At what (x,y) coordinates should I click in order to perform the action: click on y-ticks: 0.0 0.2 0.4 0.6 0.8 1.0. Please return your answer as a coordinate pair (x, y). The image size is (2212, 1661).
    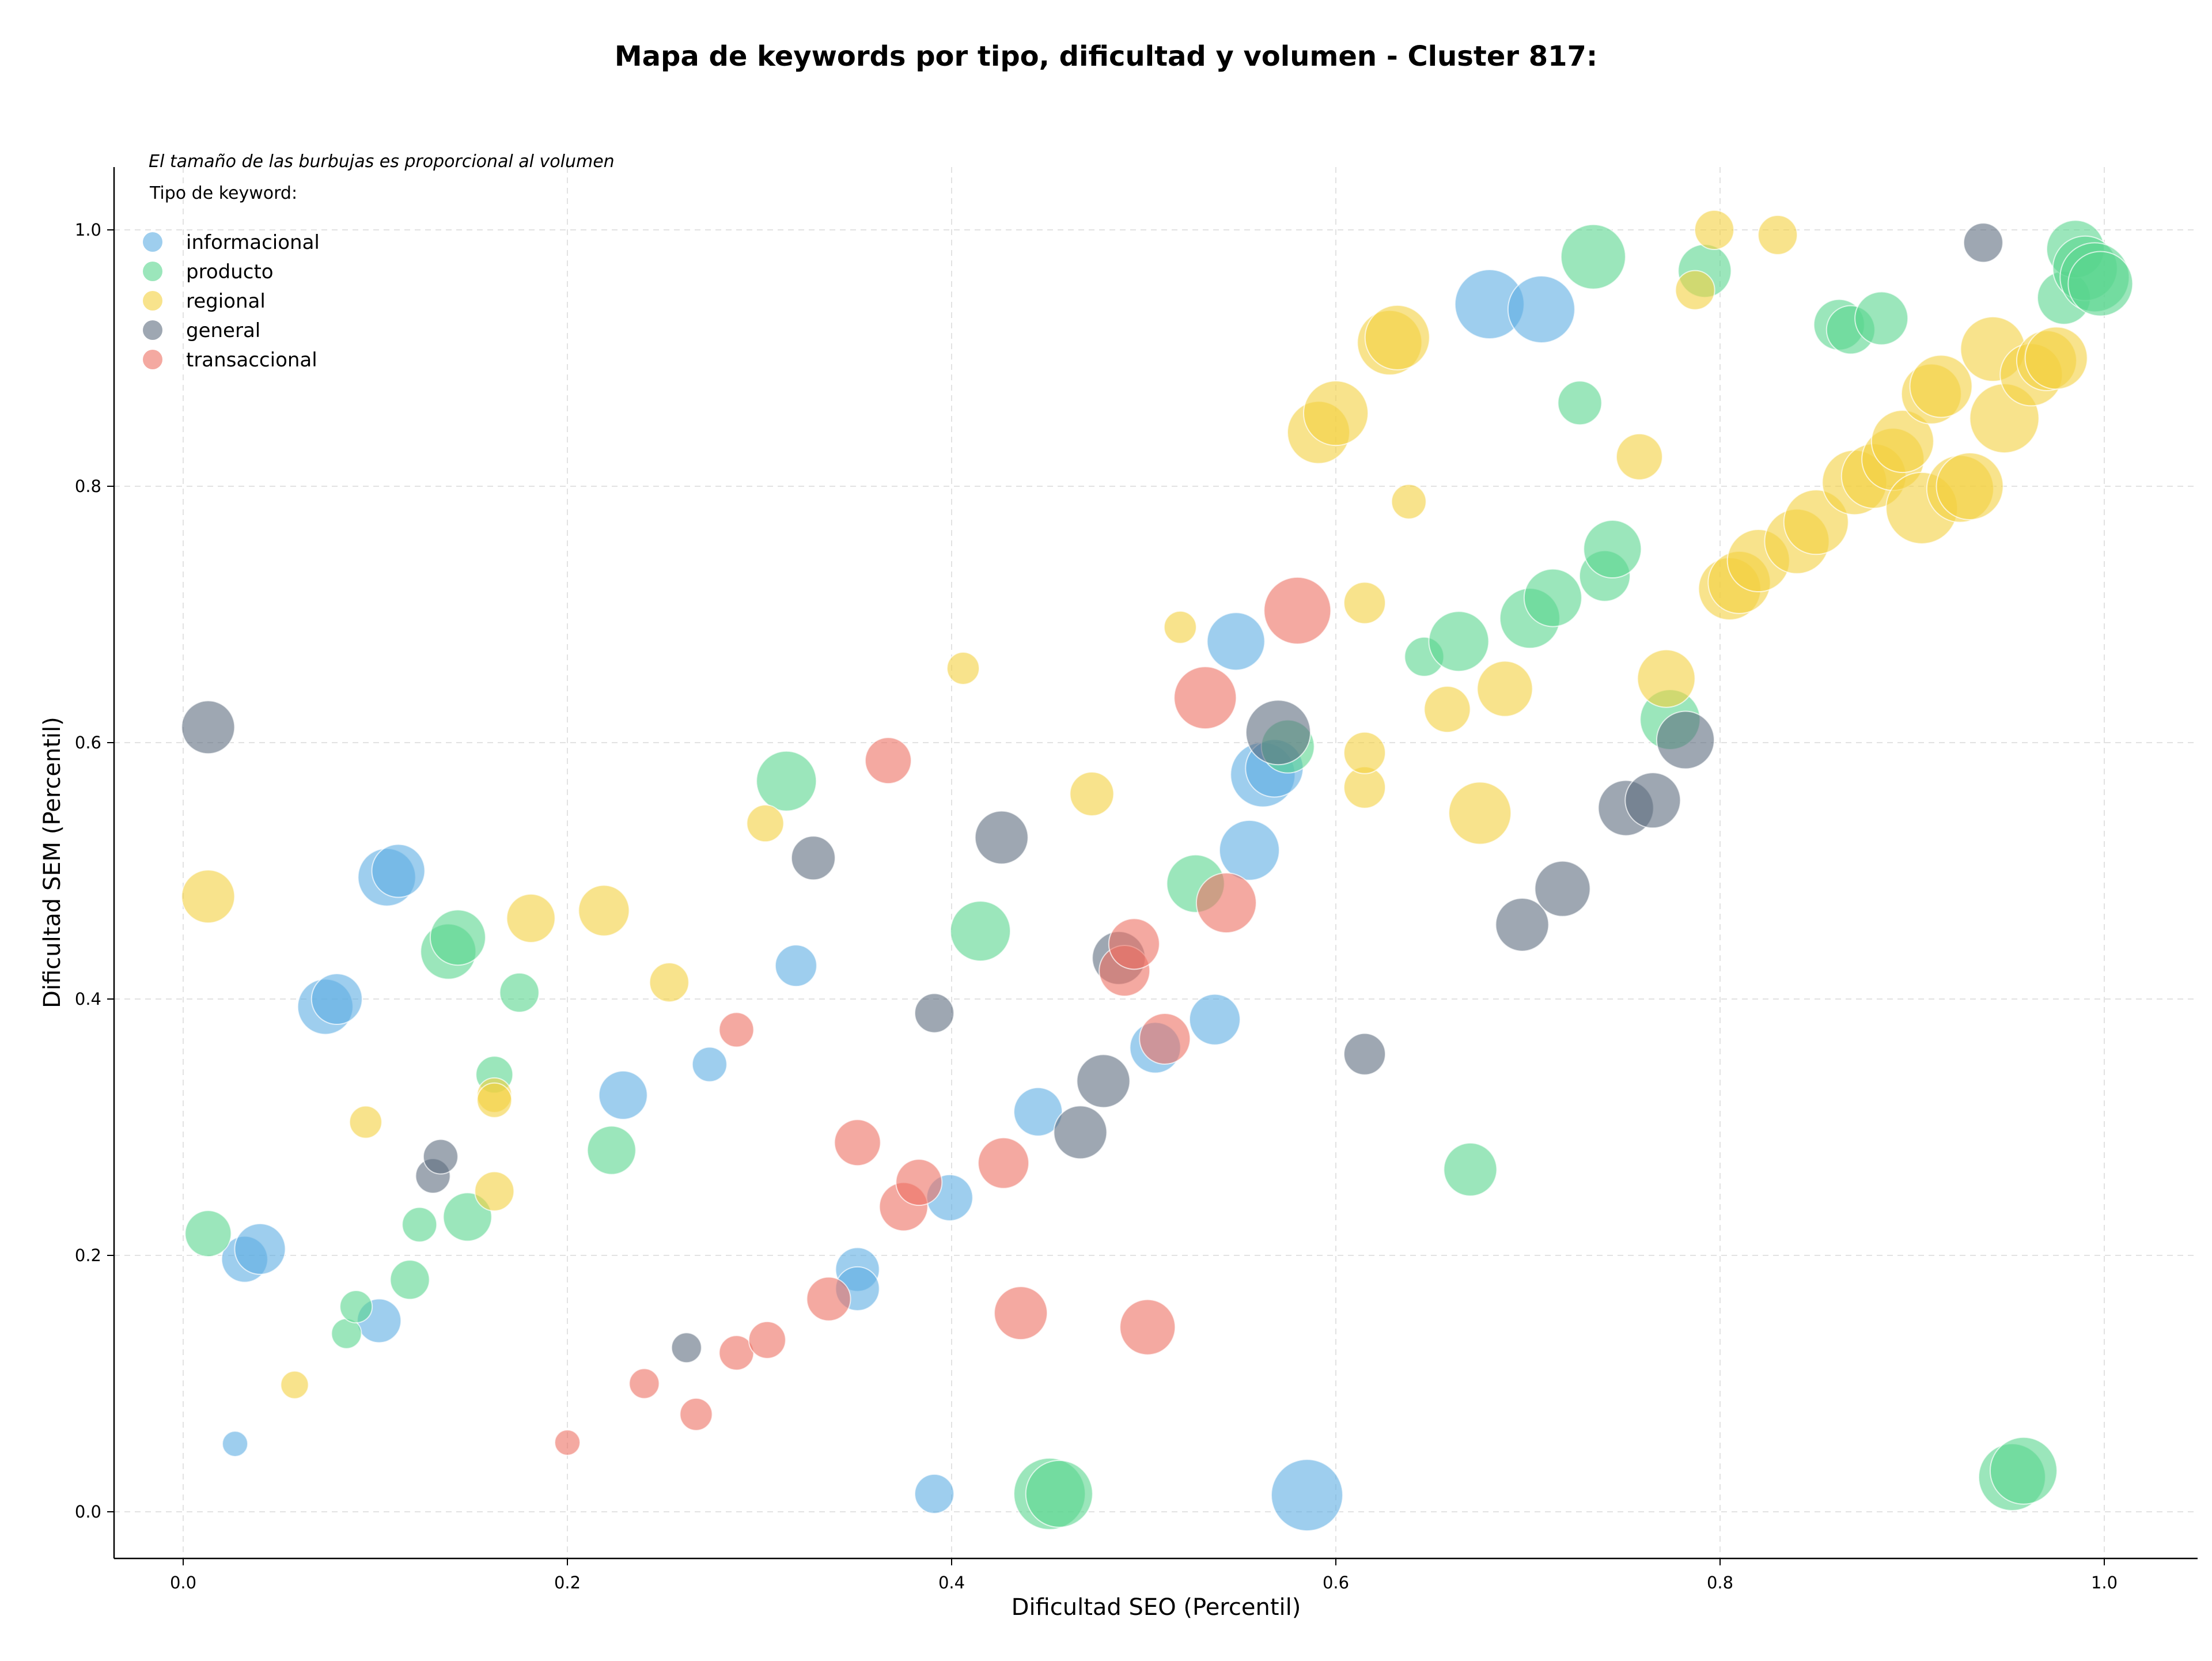
    Looking at the image, I should click on (94, 871).